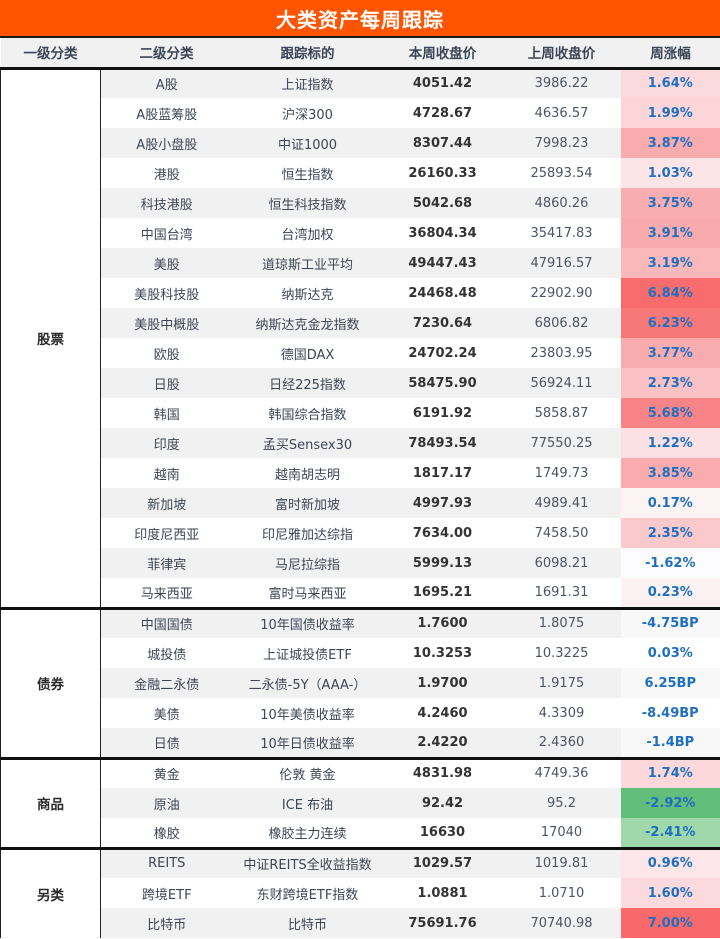  I want to click on last-week-close-cell: 5858.87, so click(561, 413).